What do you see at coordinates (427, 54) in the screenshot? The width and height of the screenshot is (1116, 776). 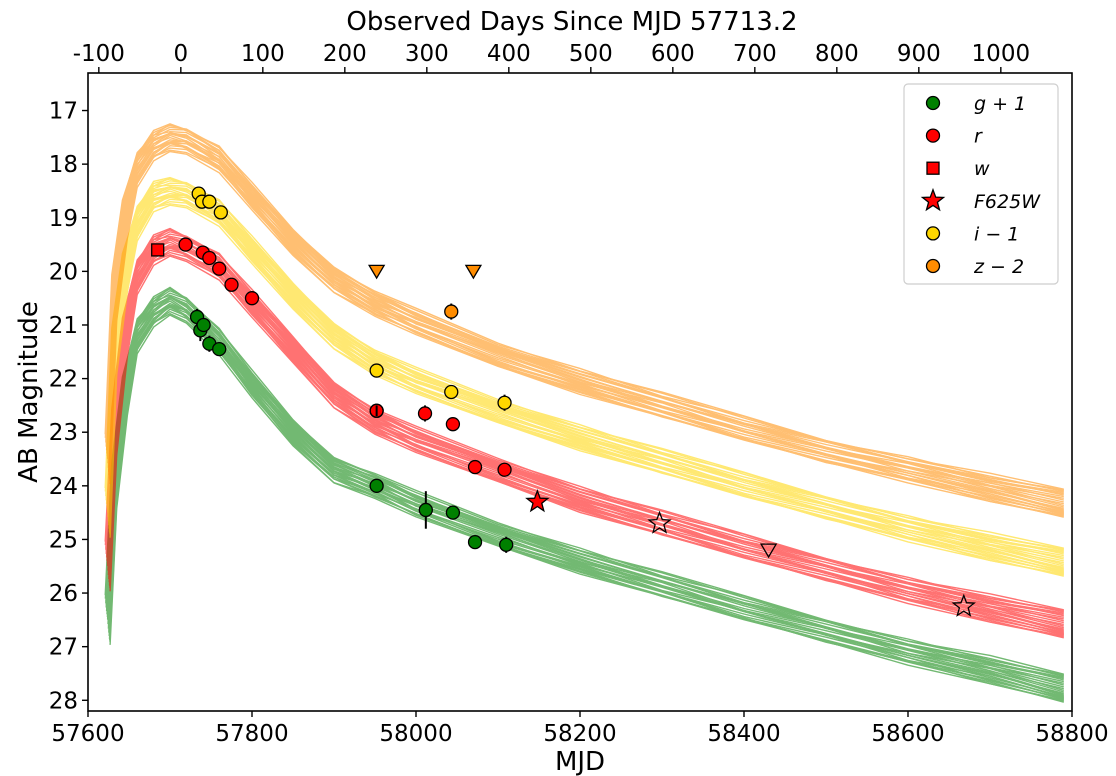 I see `top-tick-label: 300` at bounding box center [427, 54].